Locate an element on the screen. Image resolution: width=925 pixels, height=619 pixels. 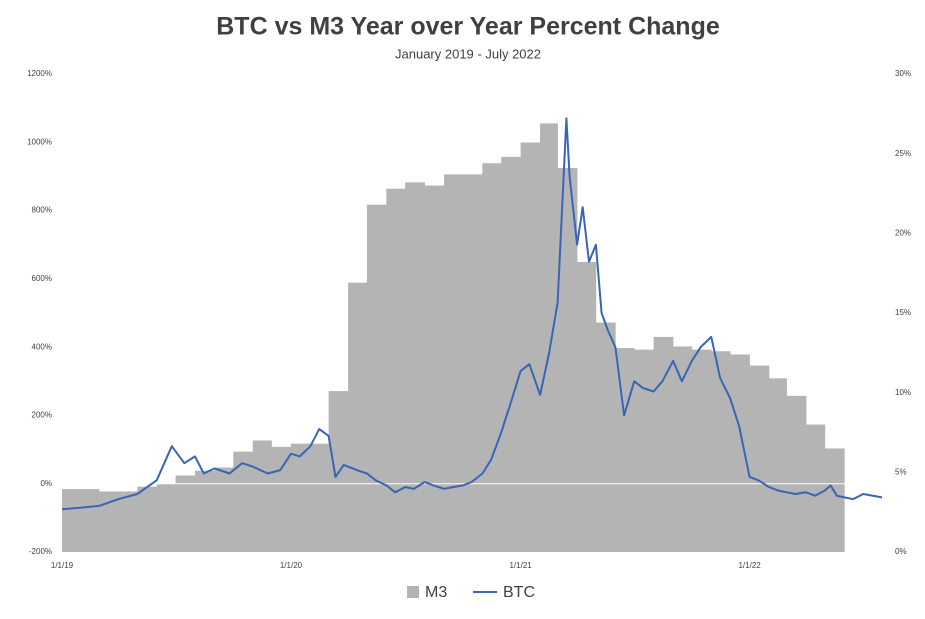
y-tick-label: 200% is located at coordinates (42, 415).